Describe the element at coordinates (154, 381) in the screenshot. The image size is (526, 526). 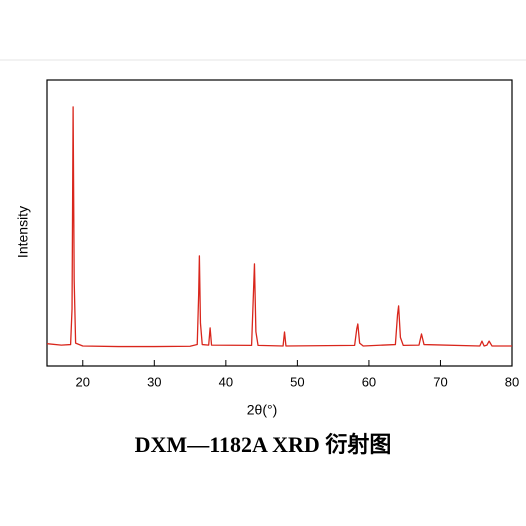
I see `x-tick-label: 30` at that location.